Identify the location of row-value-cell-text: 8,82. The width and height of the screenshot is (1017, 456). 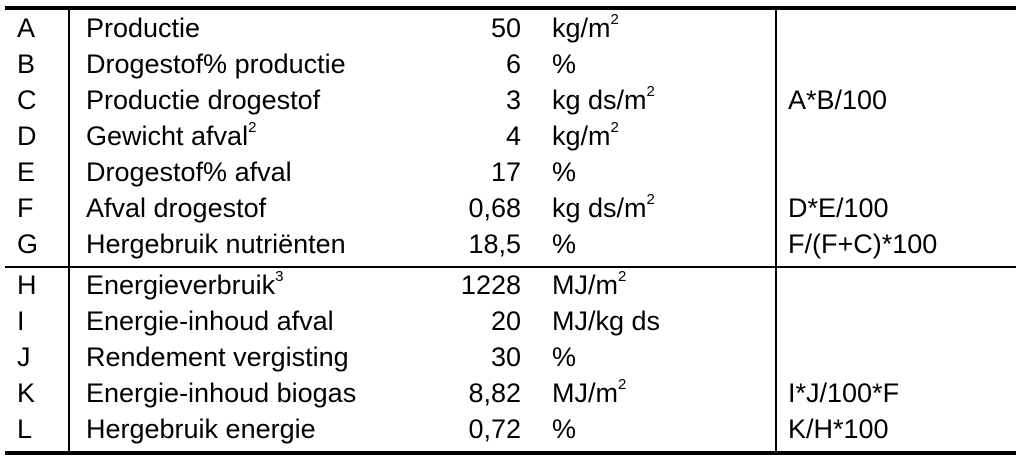
(494, 393).